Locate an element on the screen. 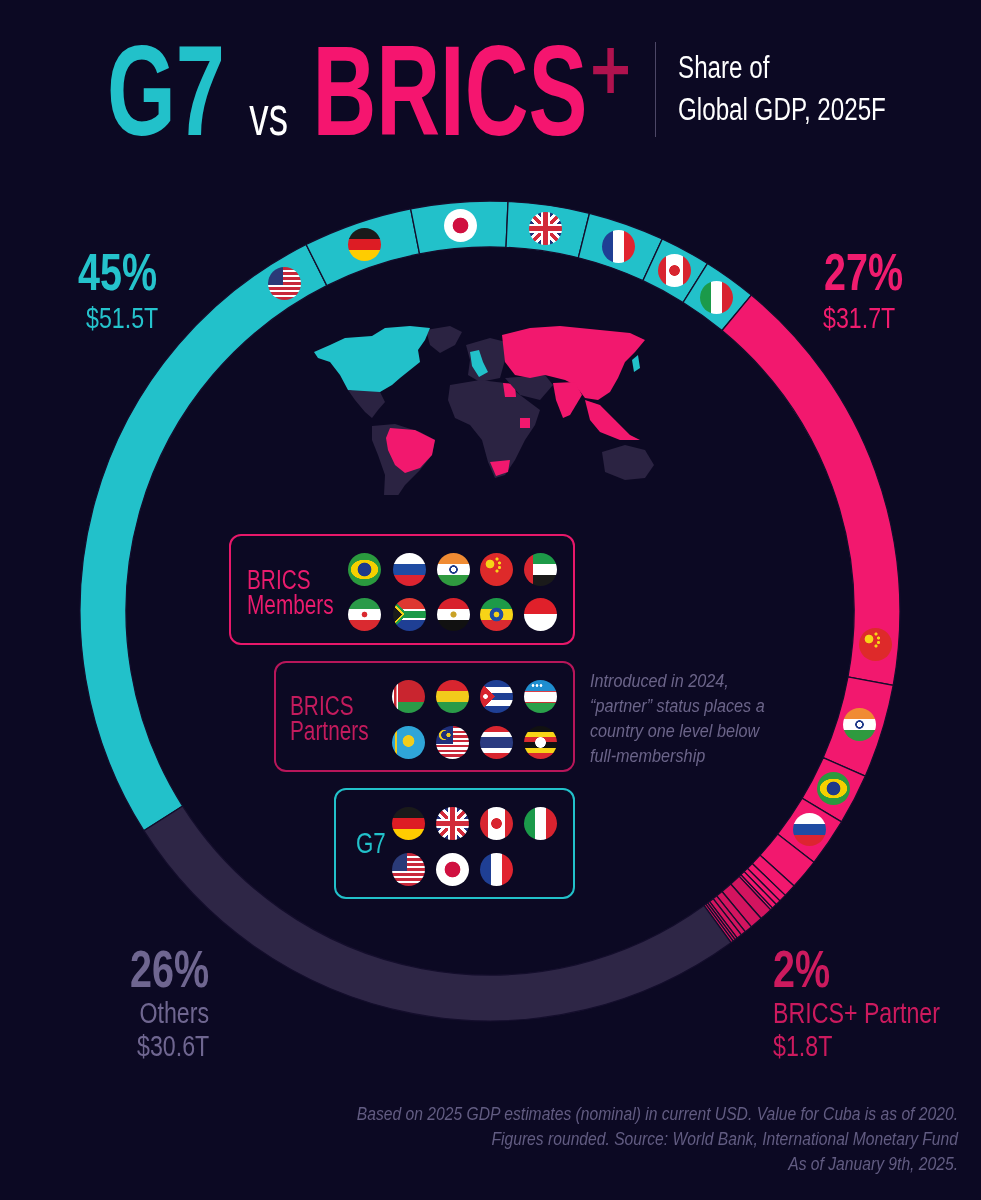 The height and width of the screenshot is (1200, 981). text: 27% is located at coordinates (864, 271).